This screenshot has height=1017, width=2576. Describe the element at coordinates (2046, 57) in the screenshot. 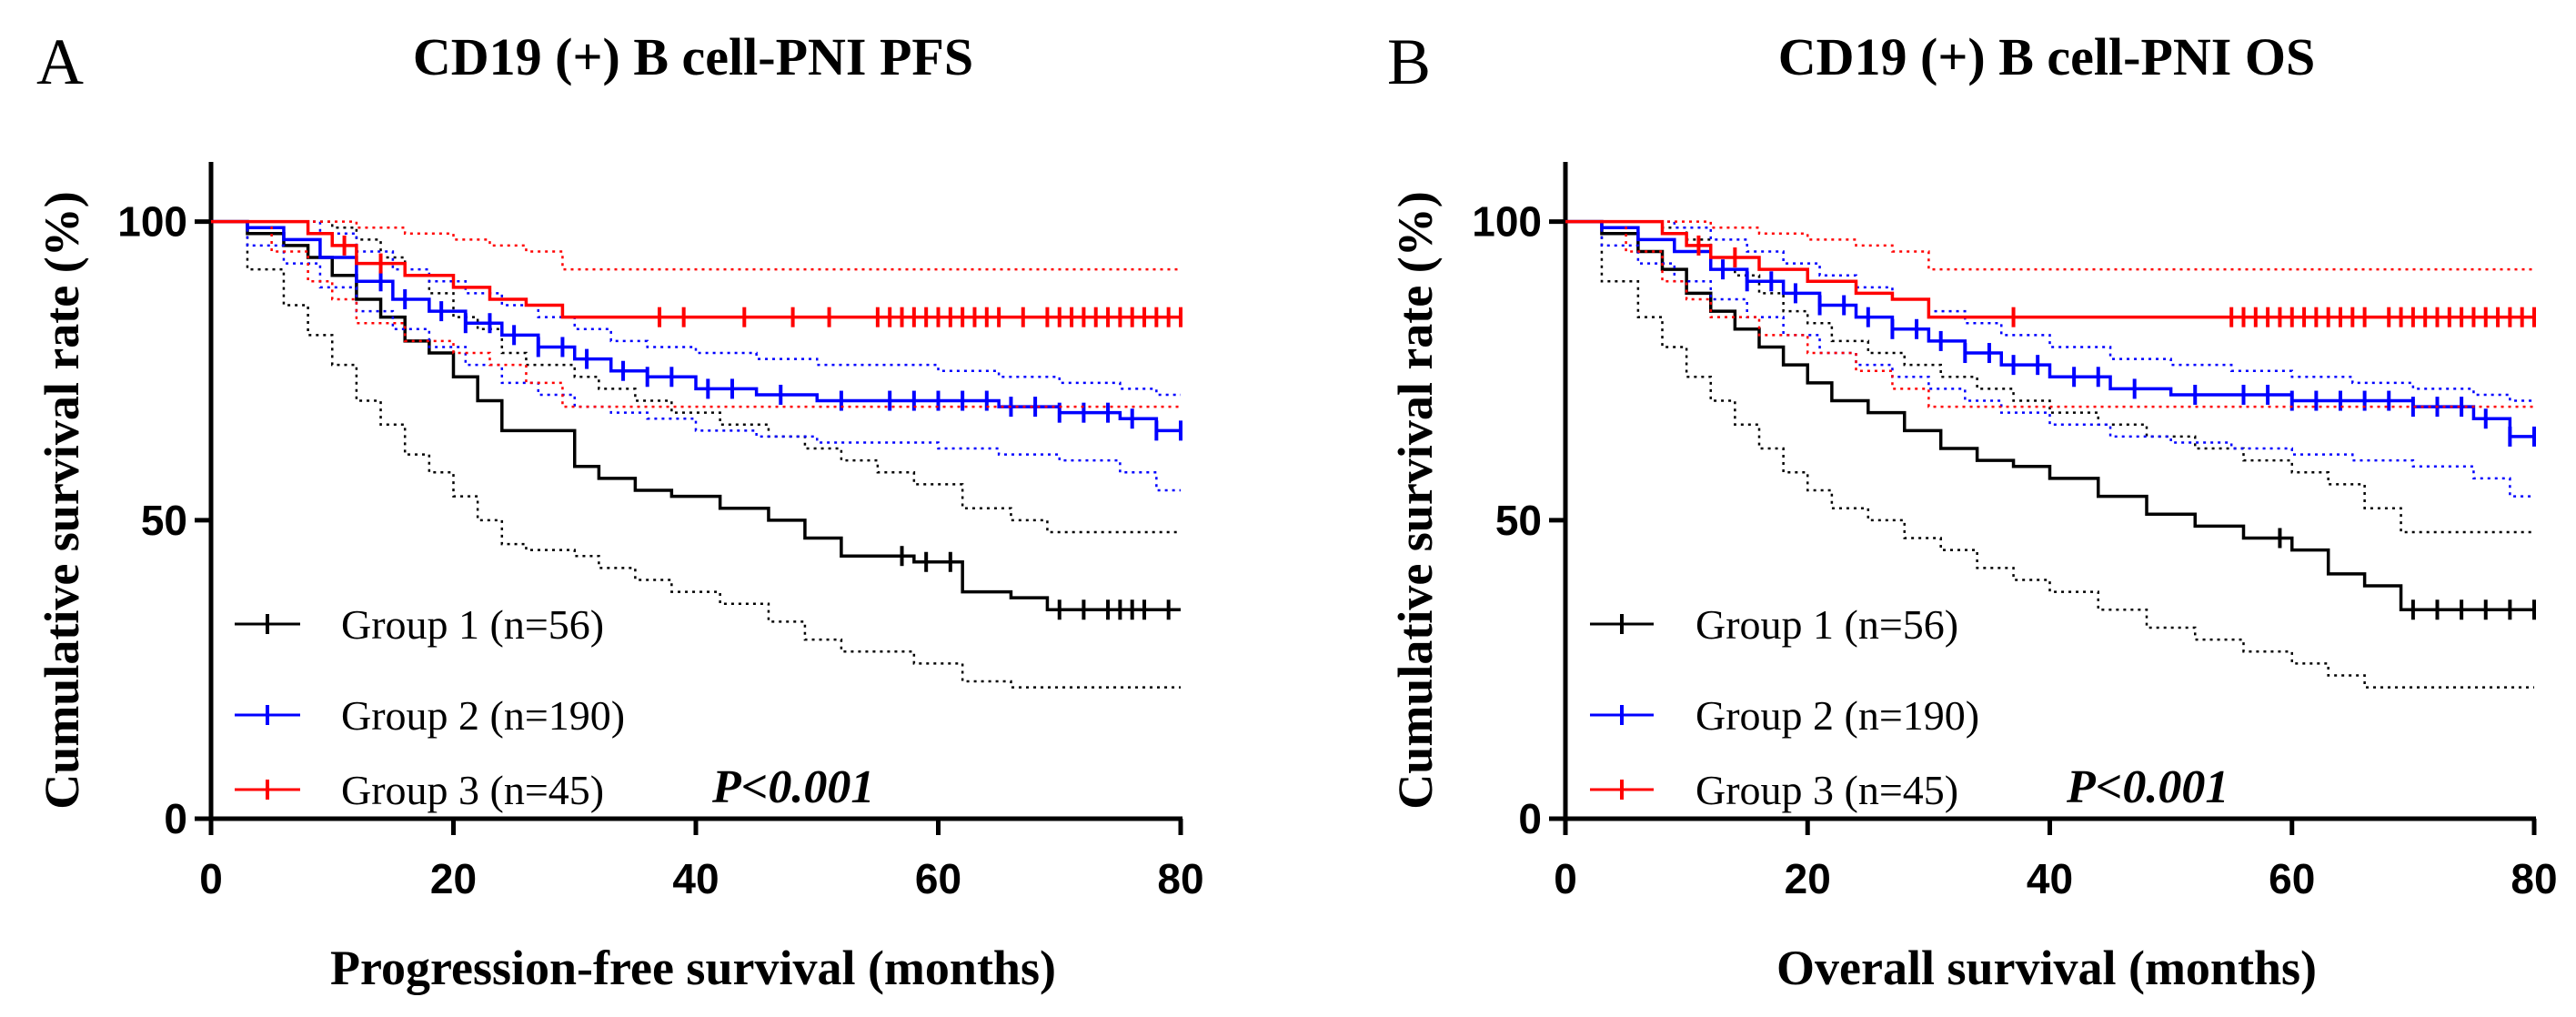

I see `chart-title: CD19 (+) B cell-PNI OS` at that location.